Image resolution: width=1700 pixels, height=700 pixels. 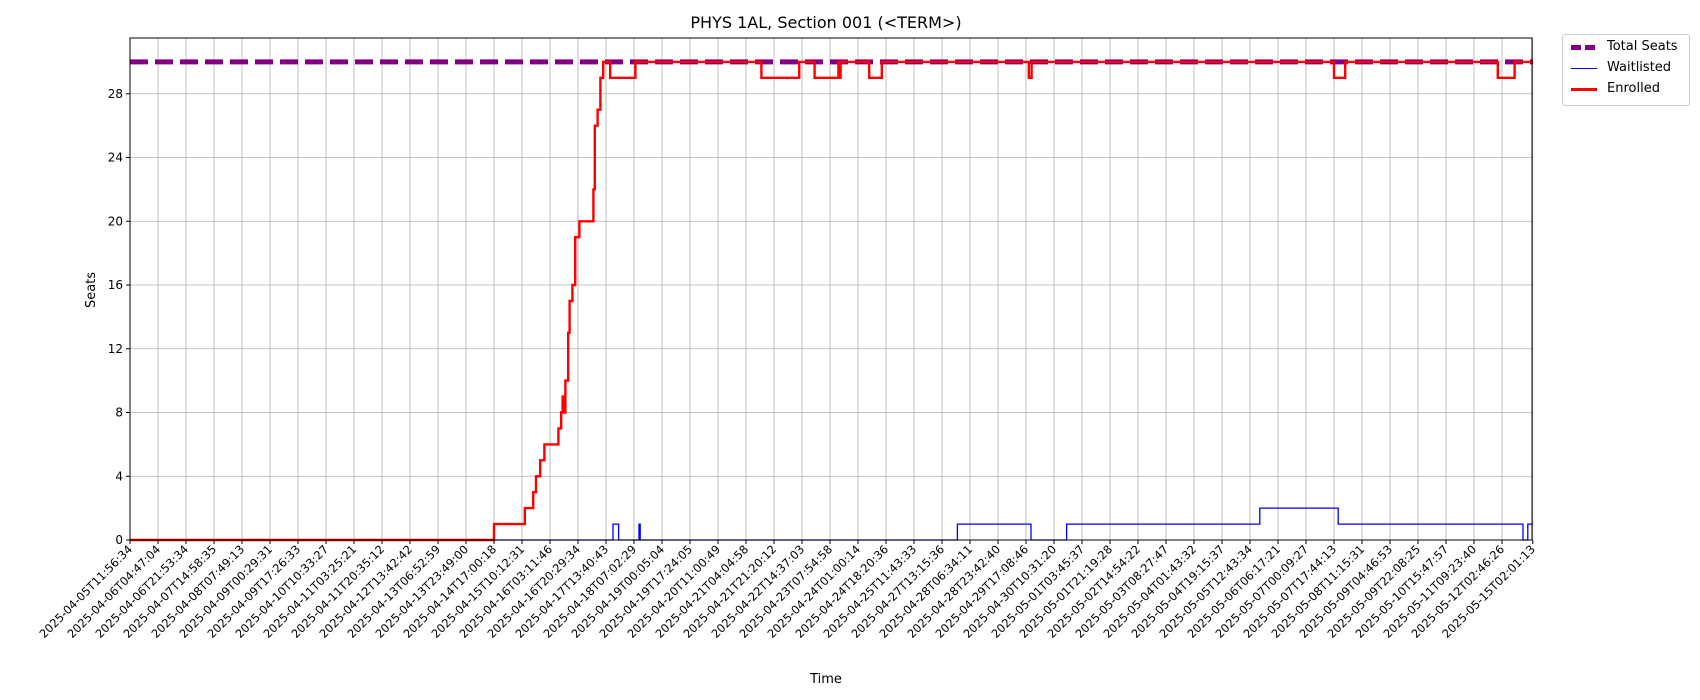 What do you see at coordinates (119, 476) in the screenshot?
I see `y-tick-label: 4` at bounding box center [119, 476].